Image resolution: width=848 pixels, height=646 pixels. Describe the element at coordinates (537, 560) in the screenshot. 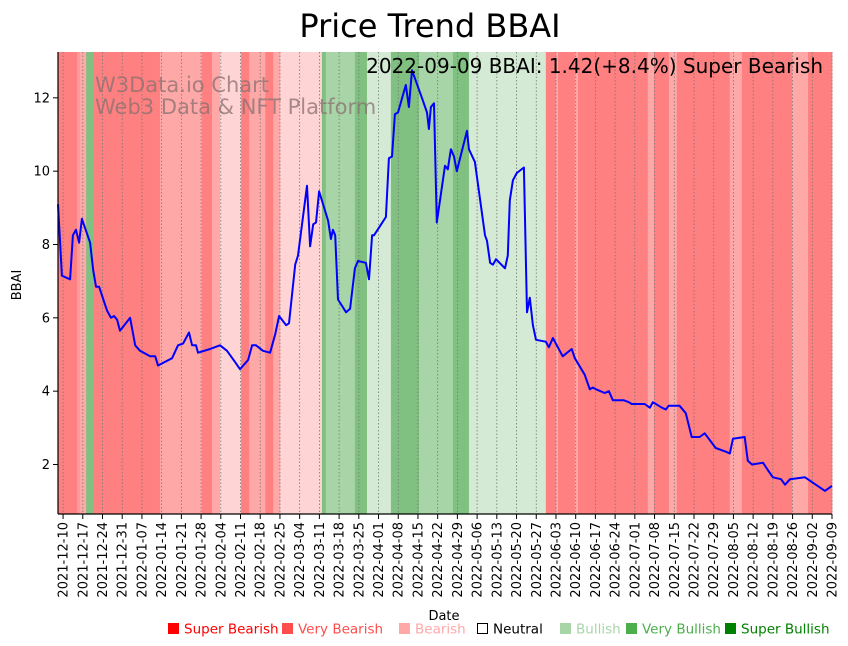

I see `x-tick-label: 2022-05-27` at that location.